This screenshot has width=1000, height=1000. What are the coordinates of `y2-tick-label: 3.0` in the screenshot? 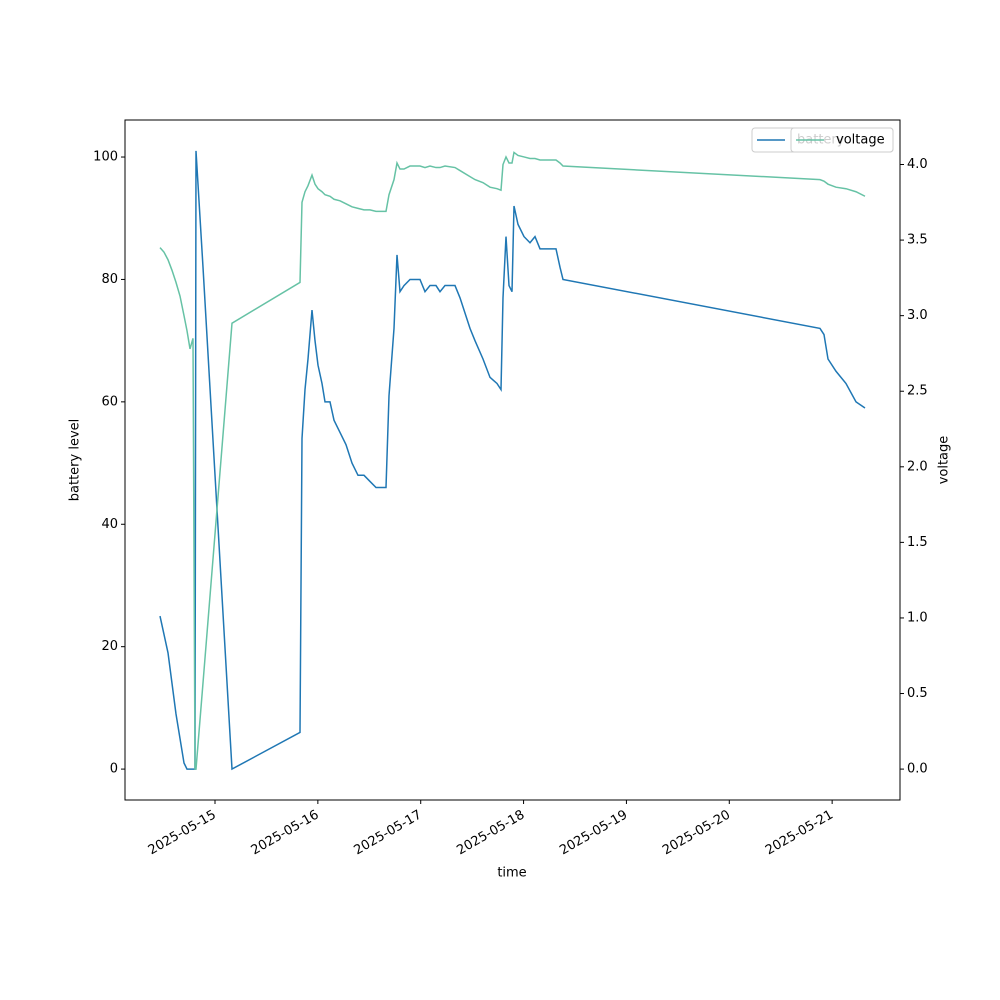 It's located at (917, 315).